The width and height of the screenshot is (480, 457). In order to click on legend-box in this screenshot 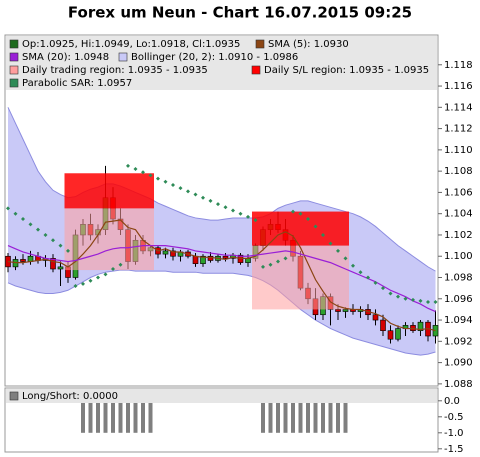, I will do `click(221, 63)`.